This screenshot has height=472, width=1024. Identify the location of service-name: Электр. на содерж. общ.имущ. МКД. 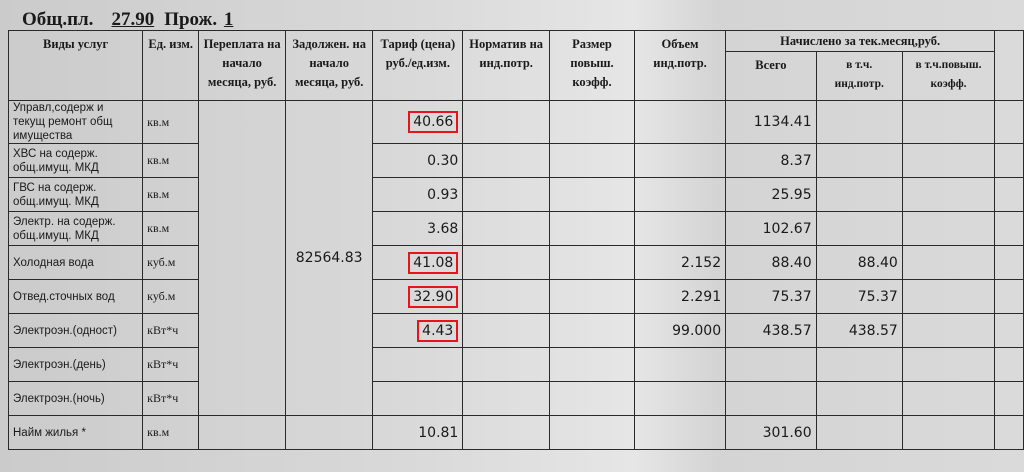
(75, 228).